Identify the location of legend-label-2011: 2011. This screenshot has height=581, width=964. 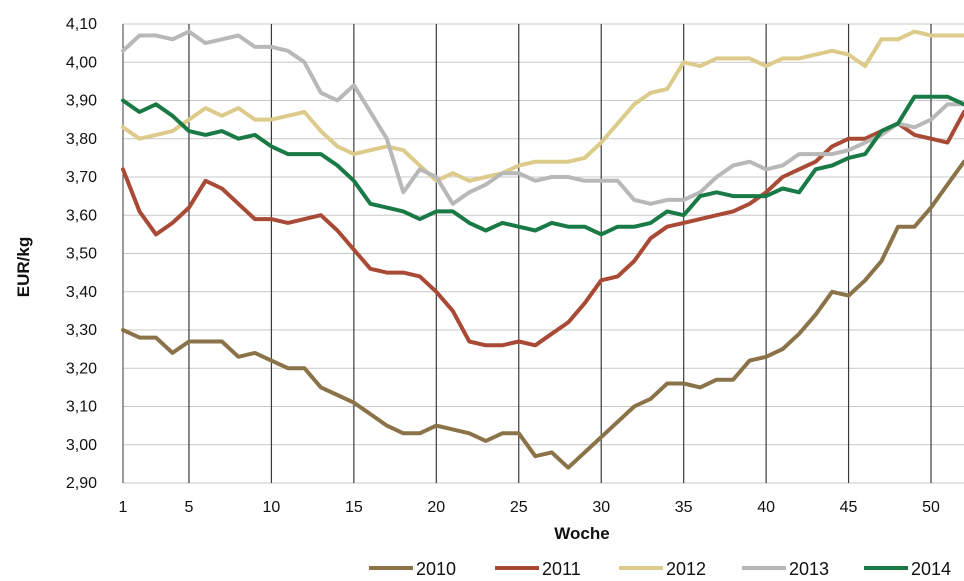
(561, 569).